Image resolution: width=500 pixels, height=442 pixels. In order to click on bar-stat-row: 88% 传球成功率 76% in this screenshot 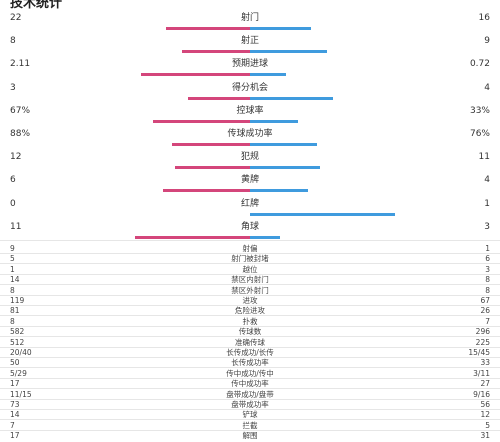, I will do `click(250, 138)`.